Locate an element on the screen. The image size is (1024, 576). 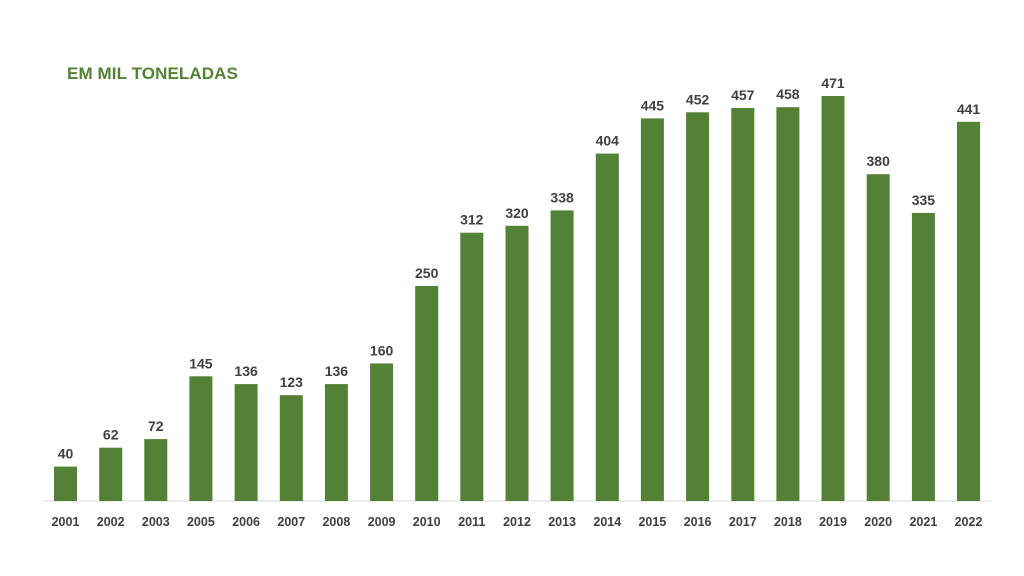
value-label-2018: 458 is located at coordinates (788, 94).